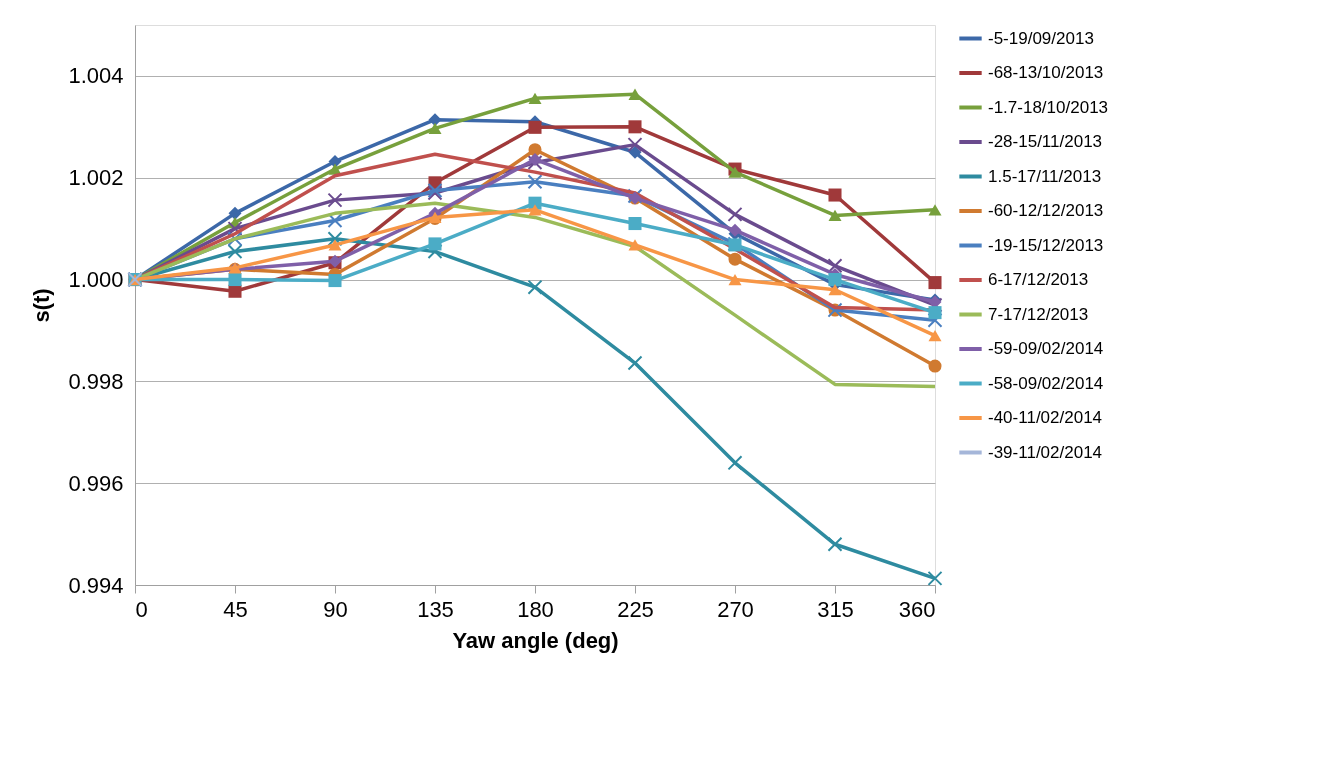  Describe the element at coordinates (96, 280) in the screenshot. I see `y-tick-label: 1.000` at that location.